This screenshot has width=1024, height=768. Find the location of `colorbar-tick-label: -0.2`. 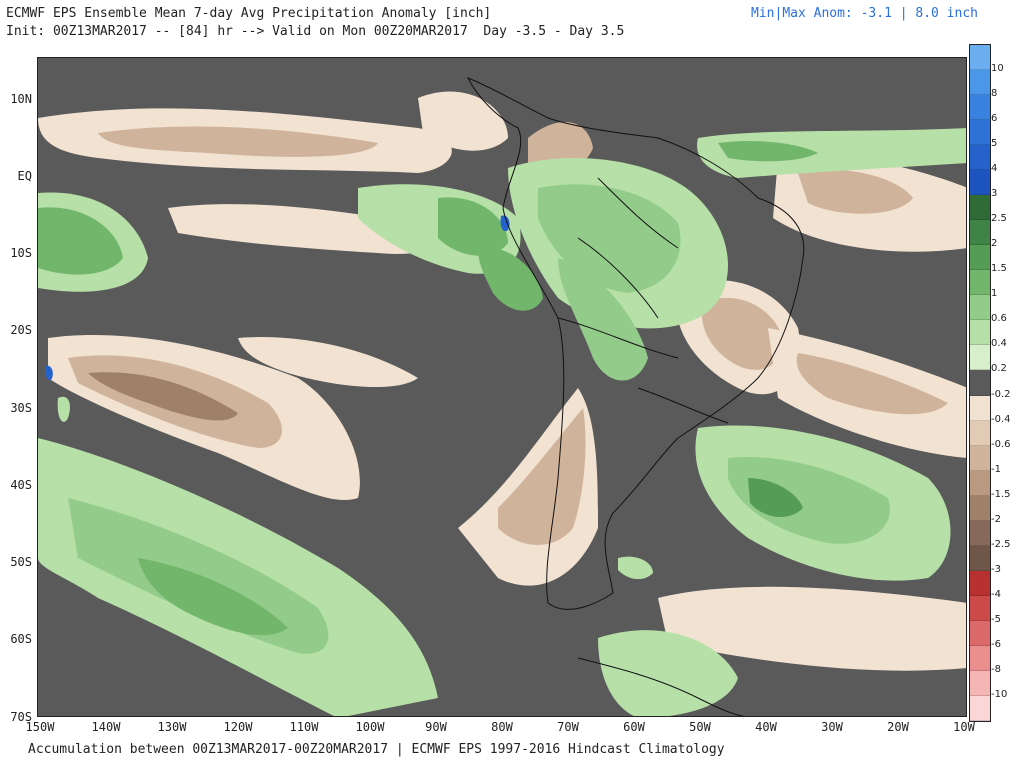

colorbar-tick-label: -0.2 is located at coordinates (1001, 394).